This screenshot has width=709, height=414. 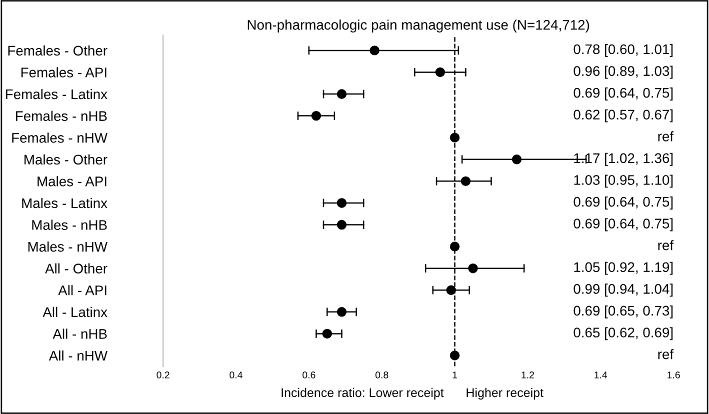 What do you see at coordinates (601, 375) in the screenshot?
I see `x-tick-label: 1.4` at bounding box center [601, 375].